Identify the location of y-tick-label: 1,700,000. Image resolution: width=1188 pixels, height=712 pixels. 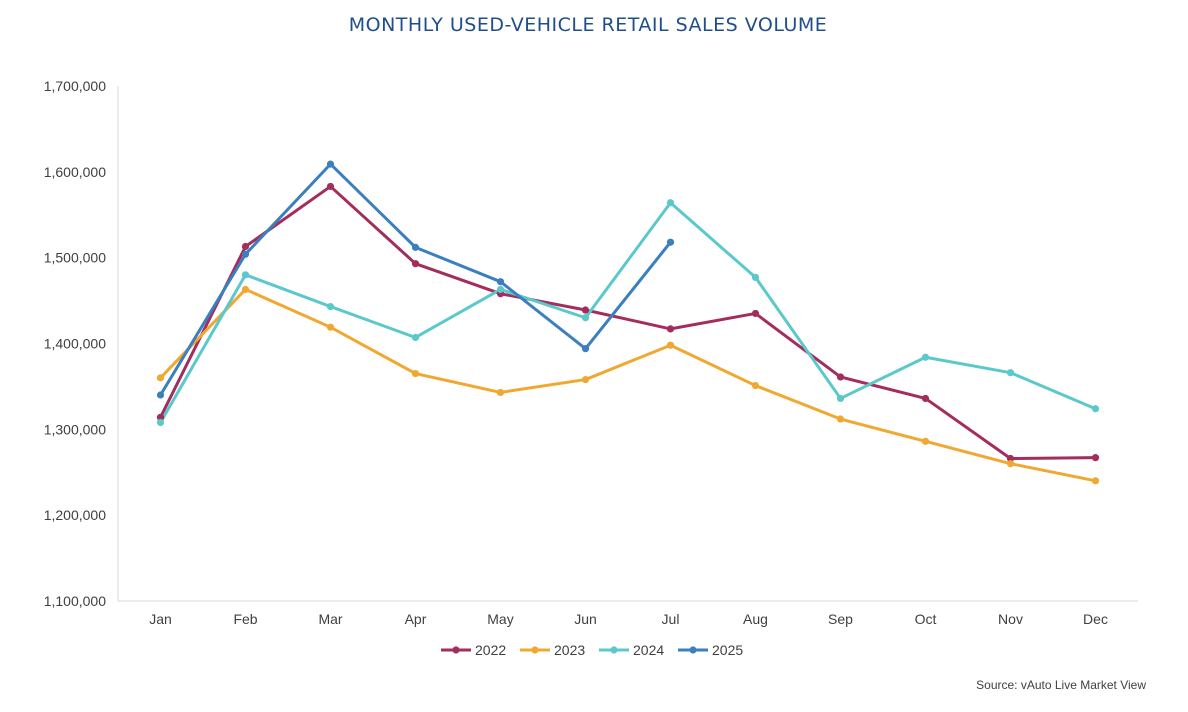
(75, 86).